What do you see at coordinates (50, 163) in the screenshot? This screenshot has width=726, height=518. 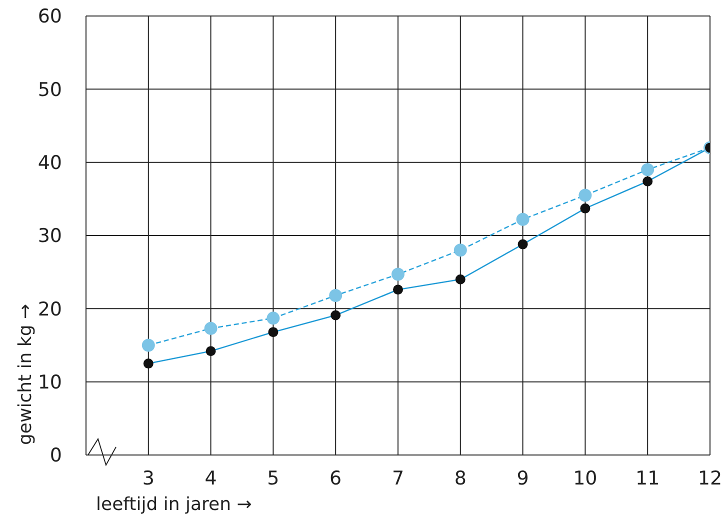 I see `y-tick-label: 40` at bounding box center [50, 163].